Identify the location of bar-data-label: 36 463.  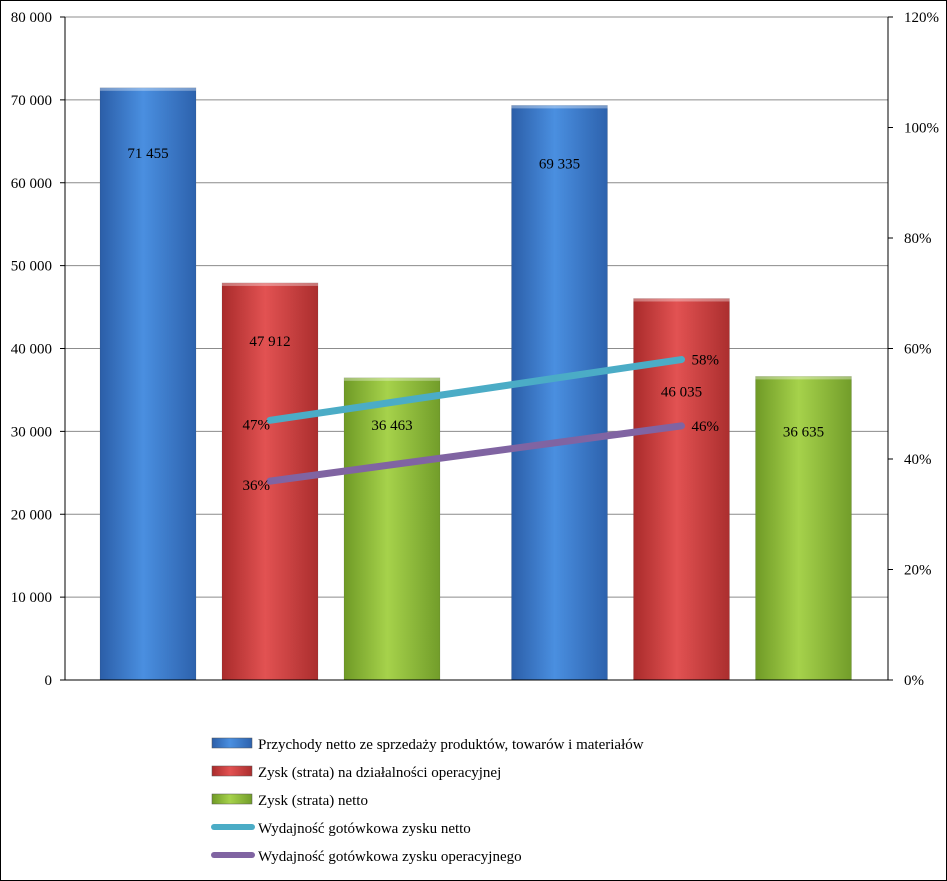
(391, 426).